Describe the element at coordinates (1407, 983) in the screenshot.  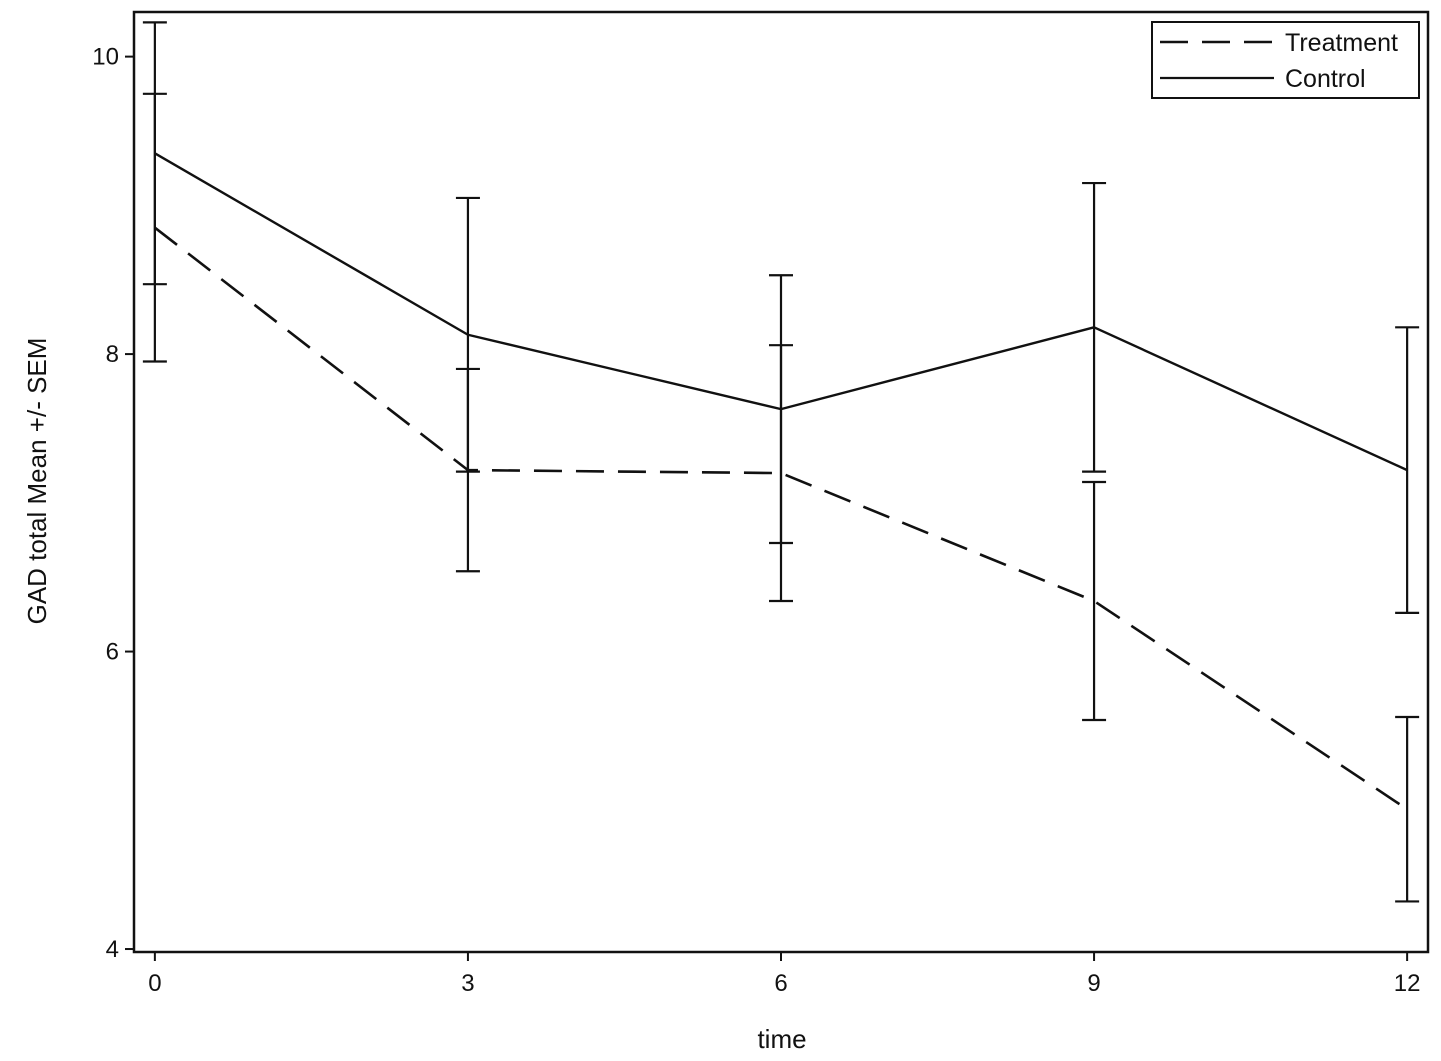
I see `x-tick-label: 12` at that location.